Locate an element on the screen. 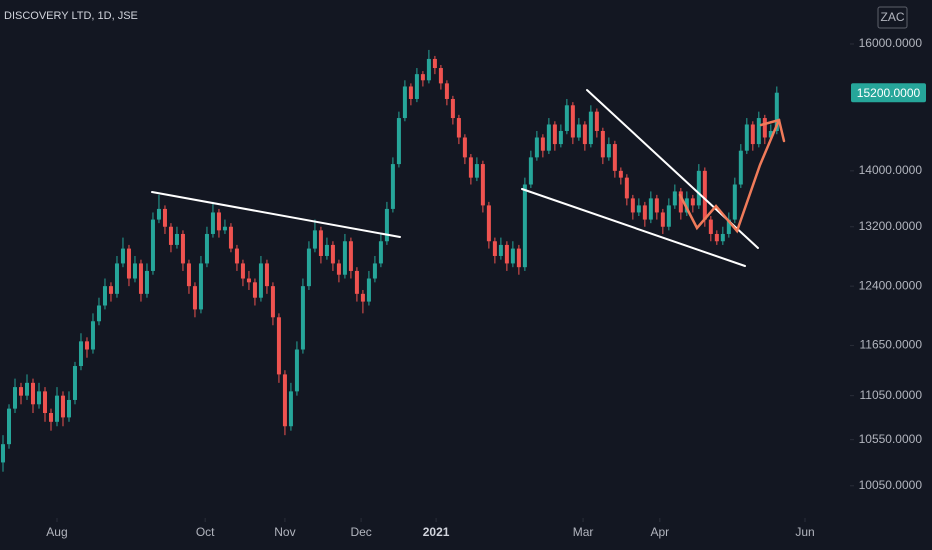  currency: ZAC is located at coordinates (893, 17).